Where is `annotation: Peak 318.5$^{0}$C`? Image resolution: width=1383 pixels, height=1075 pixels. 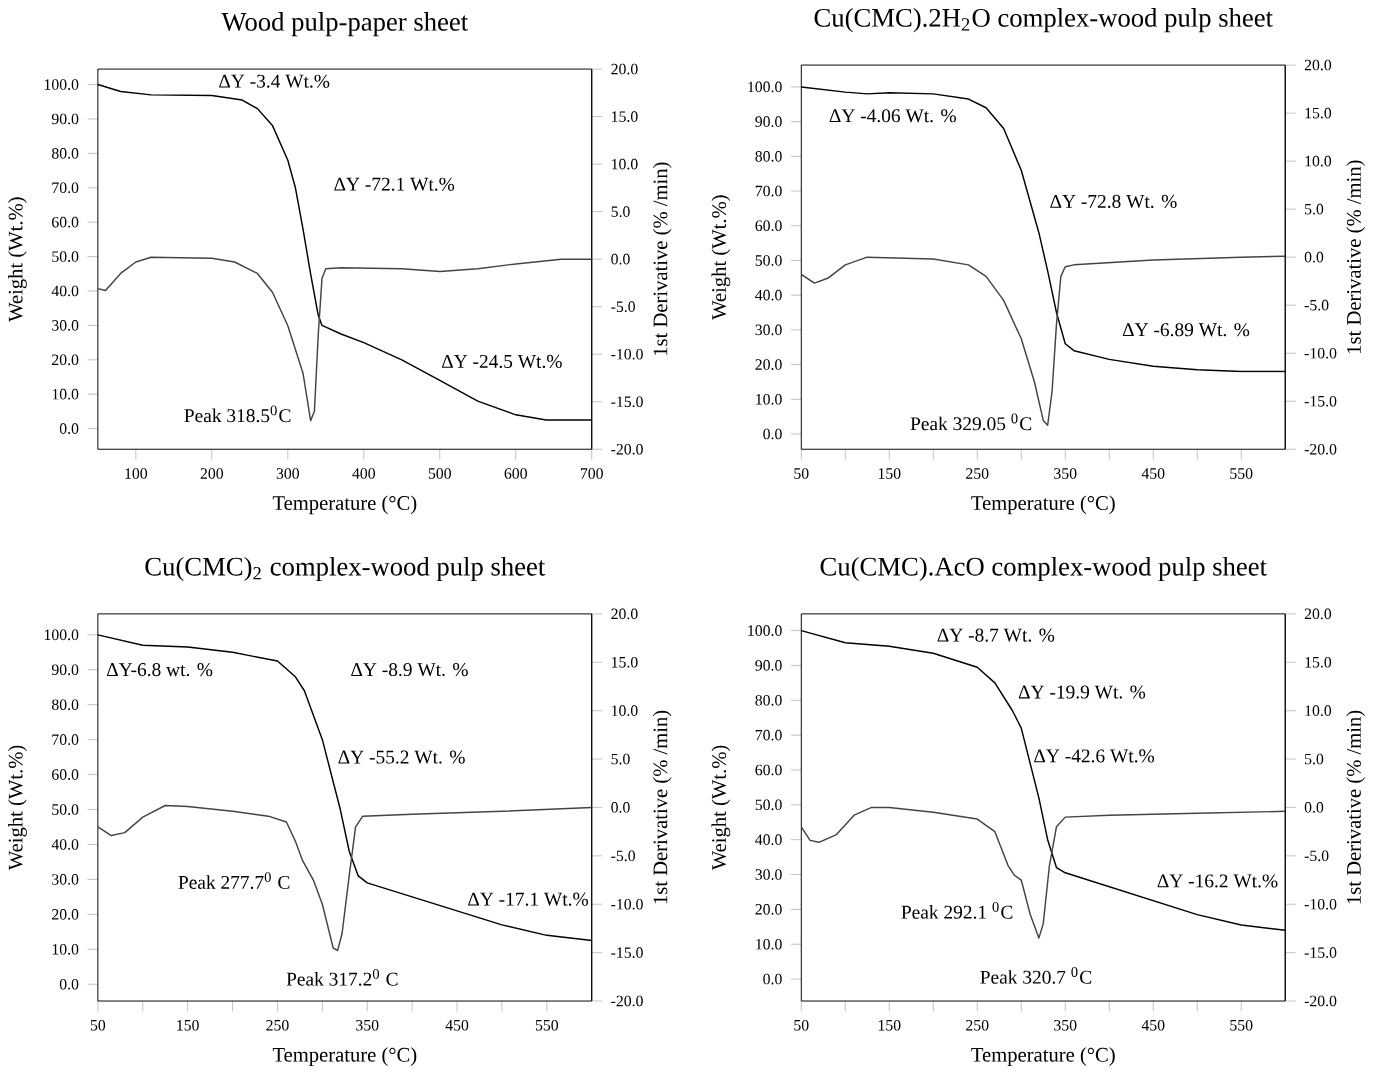 annotation: Peak 318.5$^{0}$C is located at coordinates (237, 414).